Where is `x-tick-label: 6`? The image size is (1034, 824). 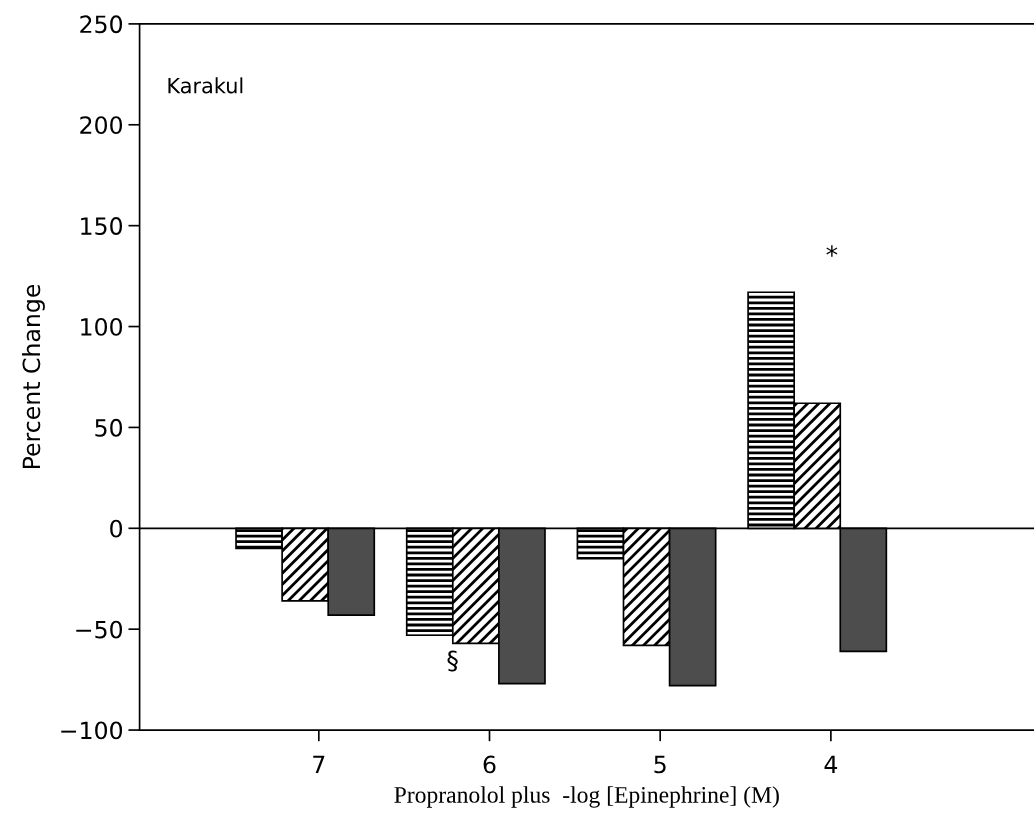 x-tick-label: 6 is located at coordinates (489, 764).